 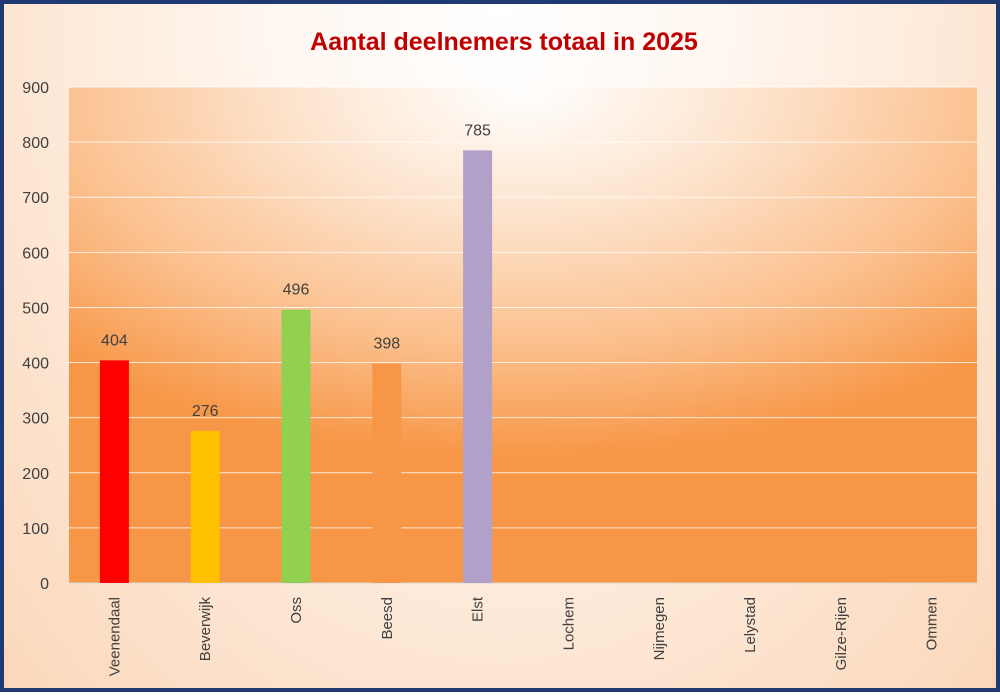 I want to click on x-tick-label: Beverwijk, so click(x=205, y=629).